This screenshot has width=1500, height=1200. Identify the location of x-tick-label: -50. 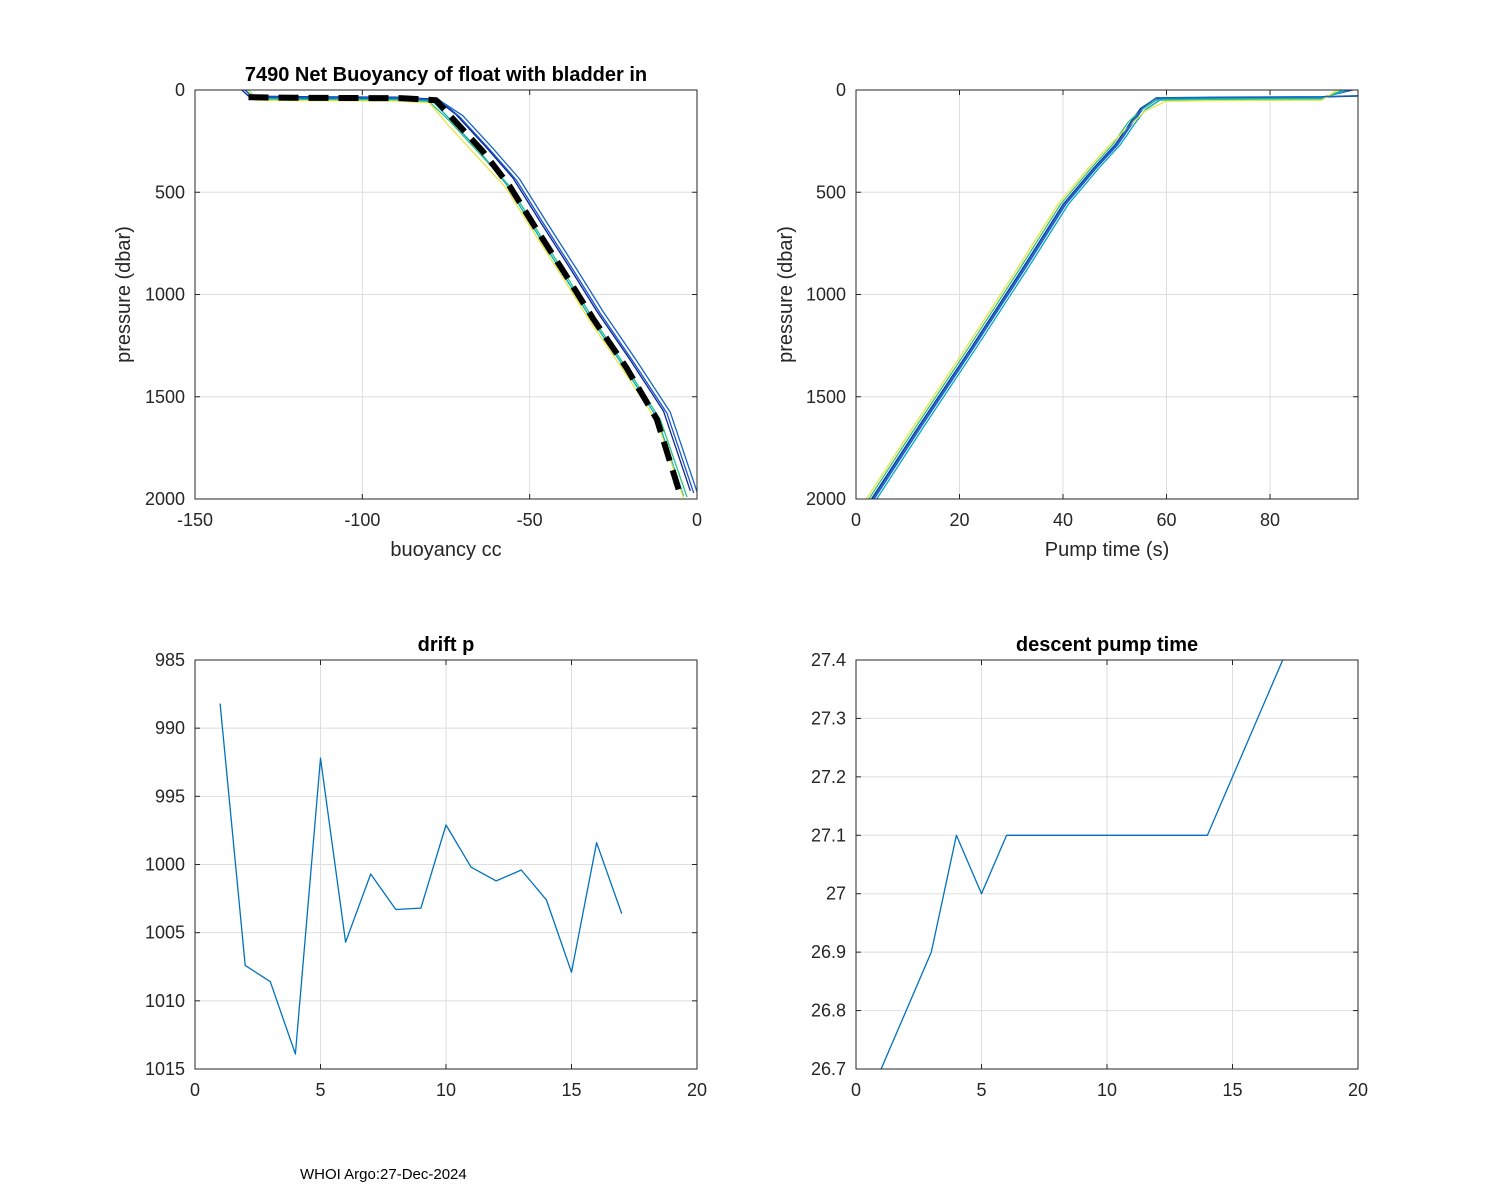
(530, 520).